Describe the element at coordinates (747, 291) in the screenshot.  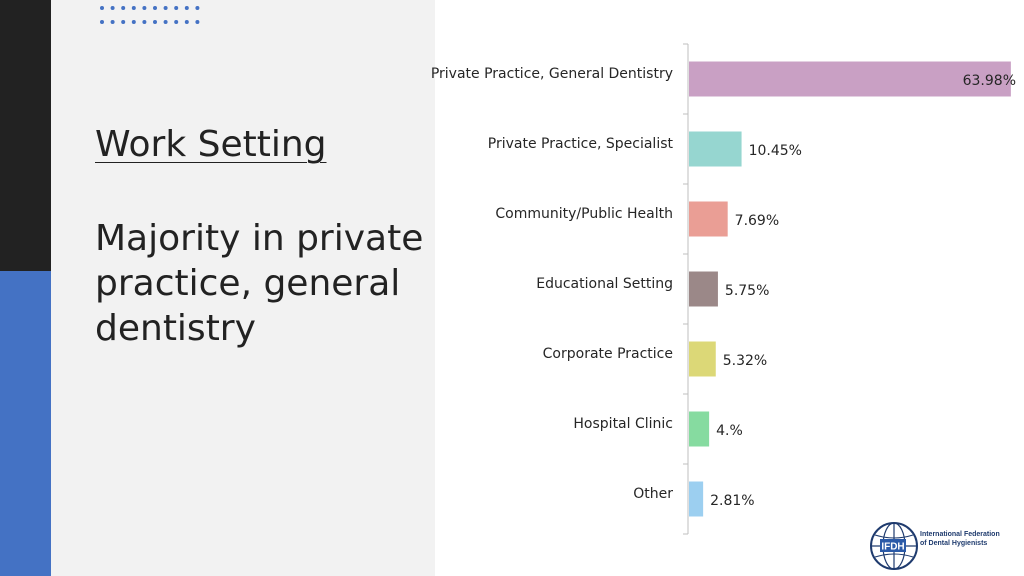
I see `data-label: 5.75%` at that location.